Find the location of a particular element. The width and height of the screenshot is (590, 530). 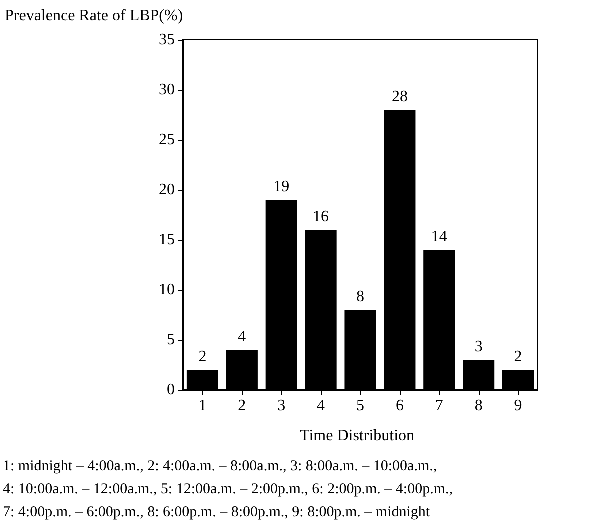

y-tick-label: 10 is located at coordinates (167, 290).